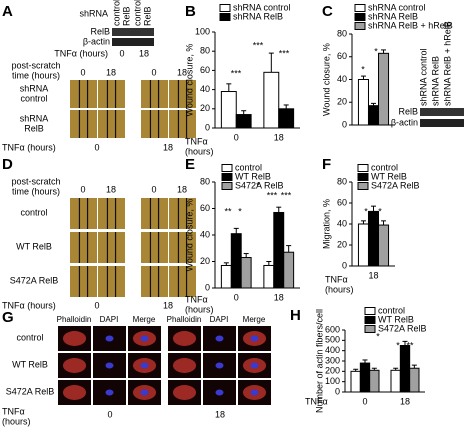 This screenshot has height=427, width=474. Describe the element at coordinates (332, 360) in the screenshot. I see `y-tick-label: 300` at that location.